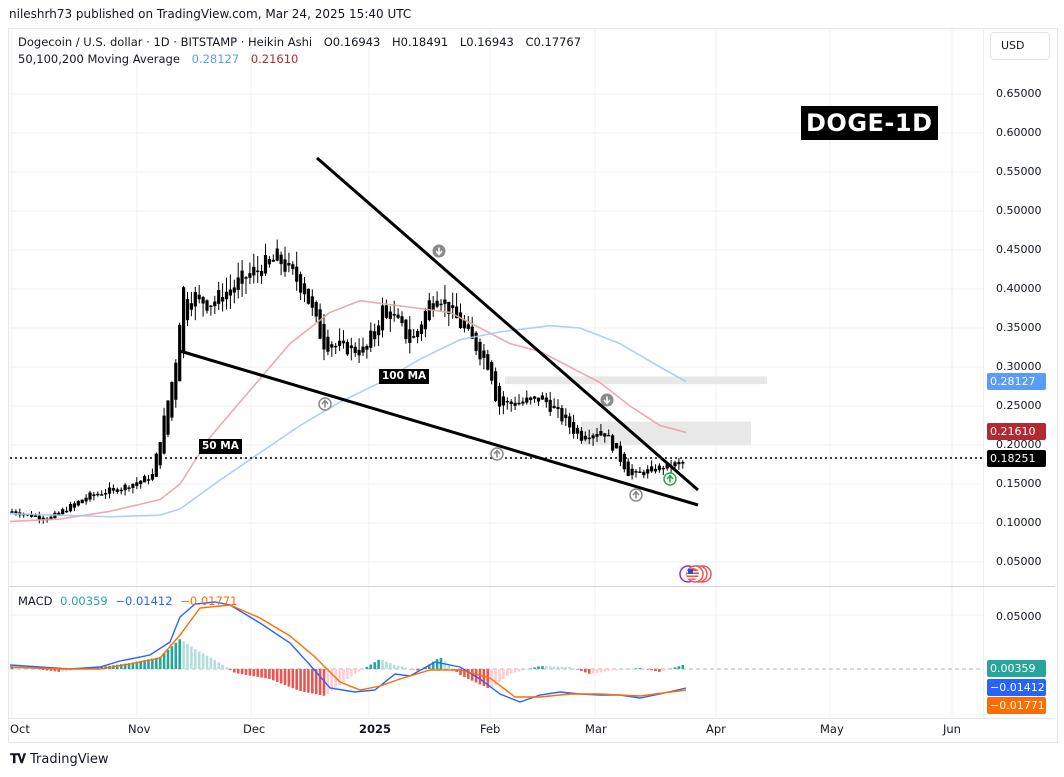 This screenshot has height=777, width=1064. Describe the element at coordinates (695, 576) in the screenshot. I see `us-flag-event-icon` at that location.